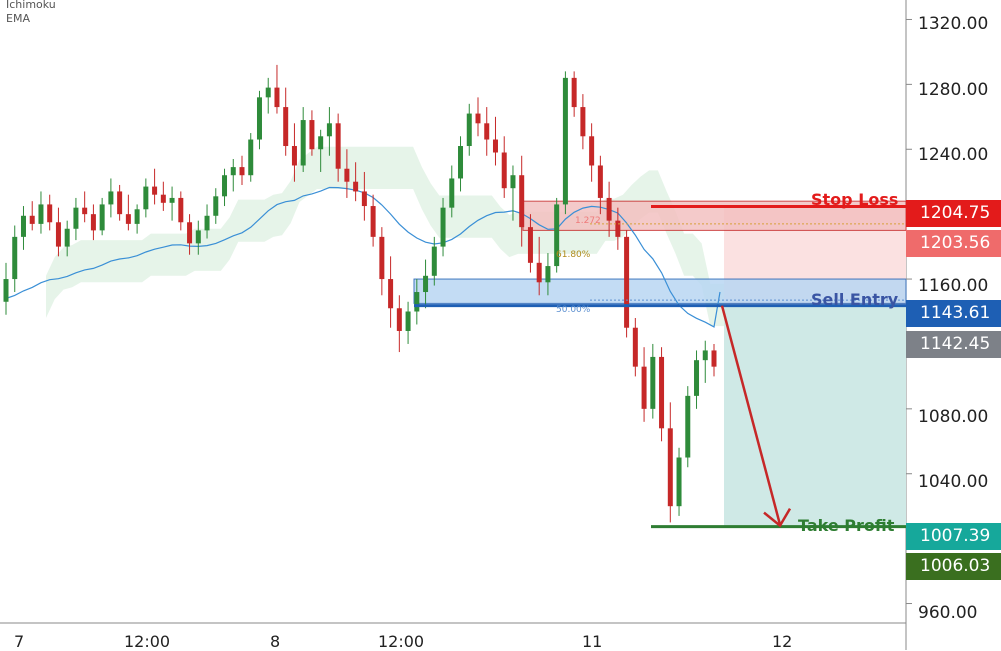  Describe the element at coordinates (846, 525) in the screenshot. I see `take-profit-annotation: Take Profit` at that location.